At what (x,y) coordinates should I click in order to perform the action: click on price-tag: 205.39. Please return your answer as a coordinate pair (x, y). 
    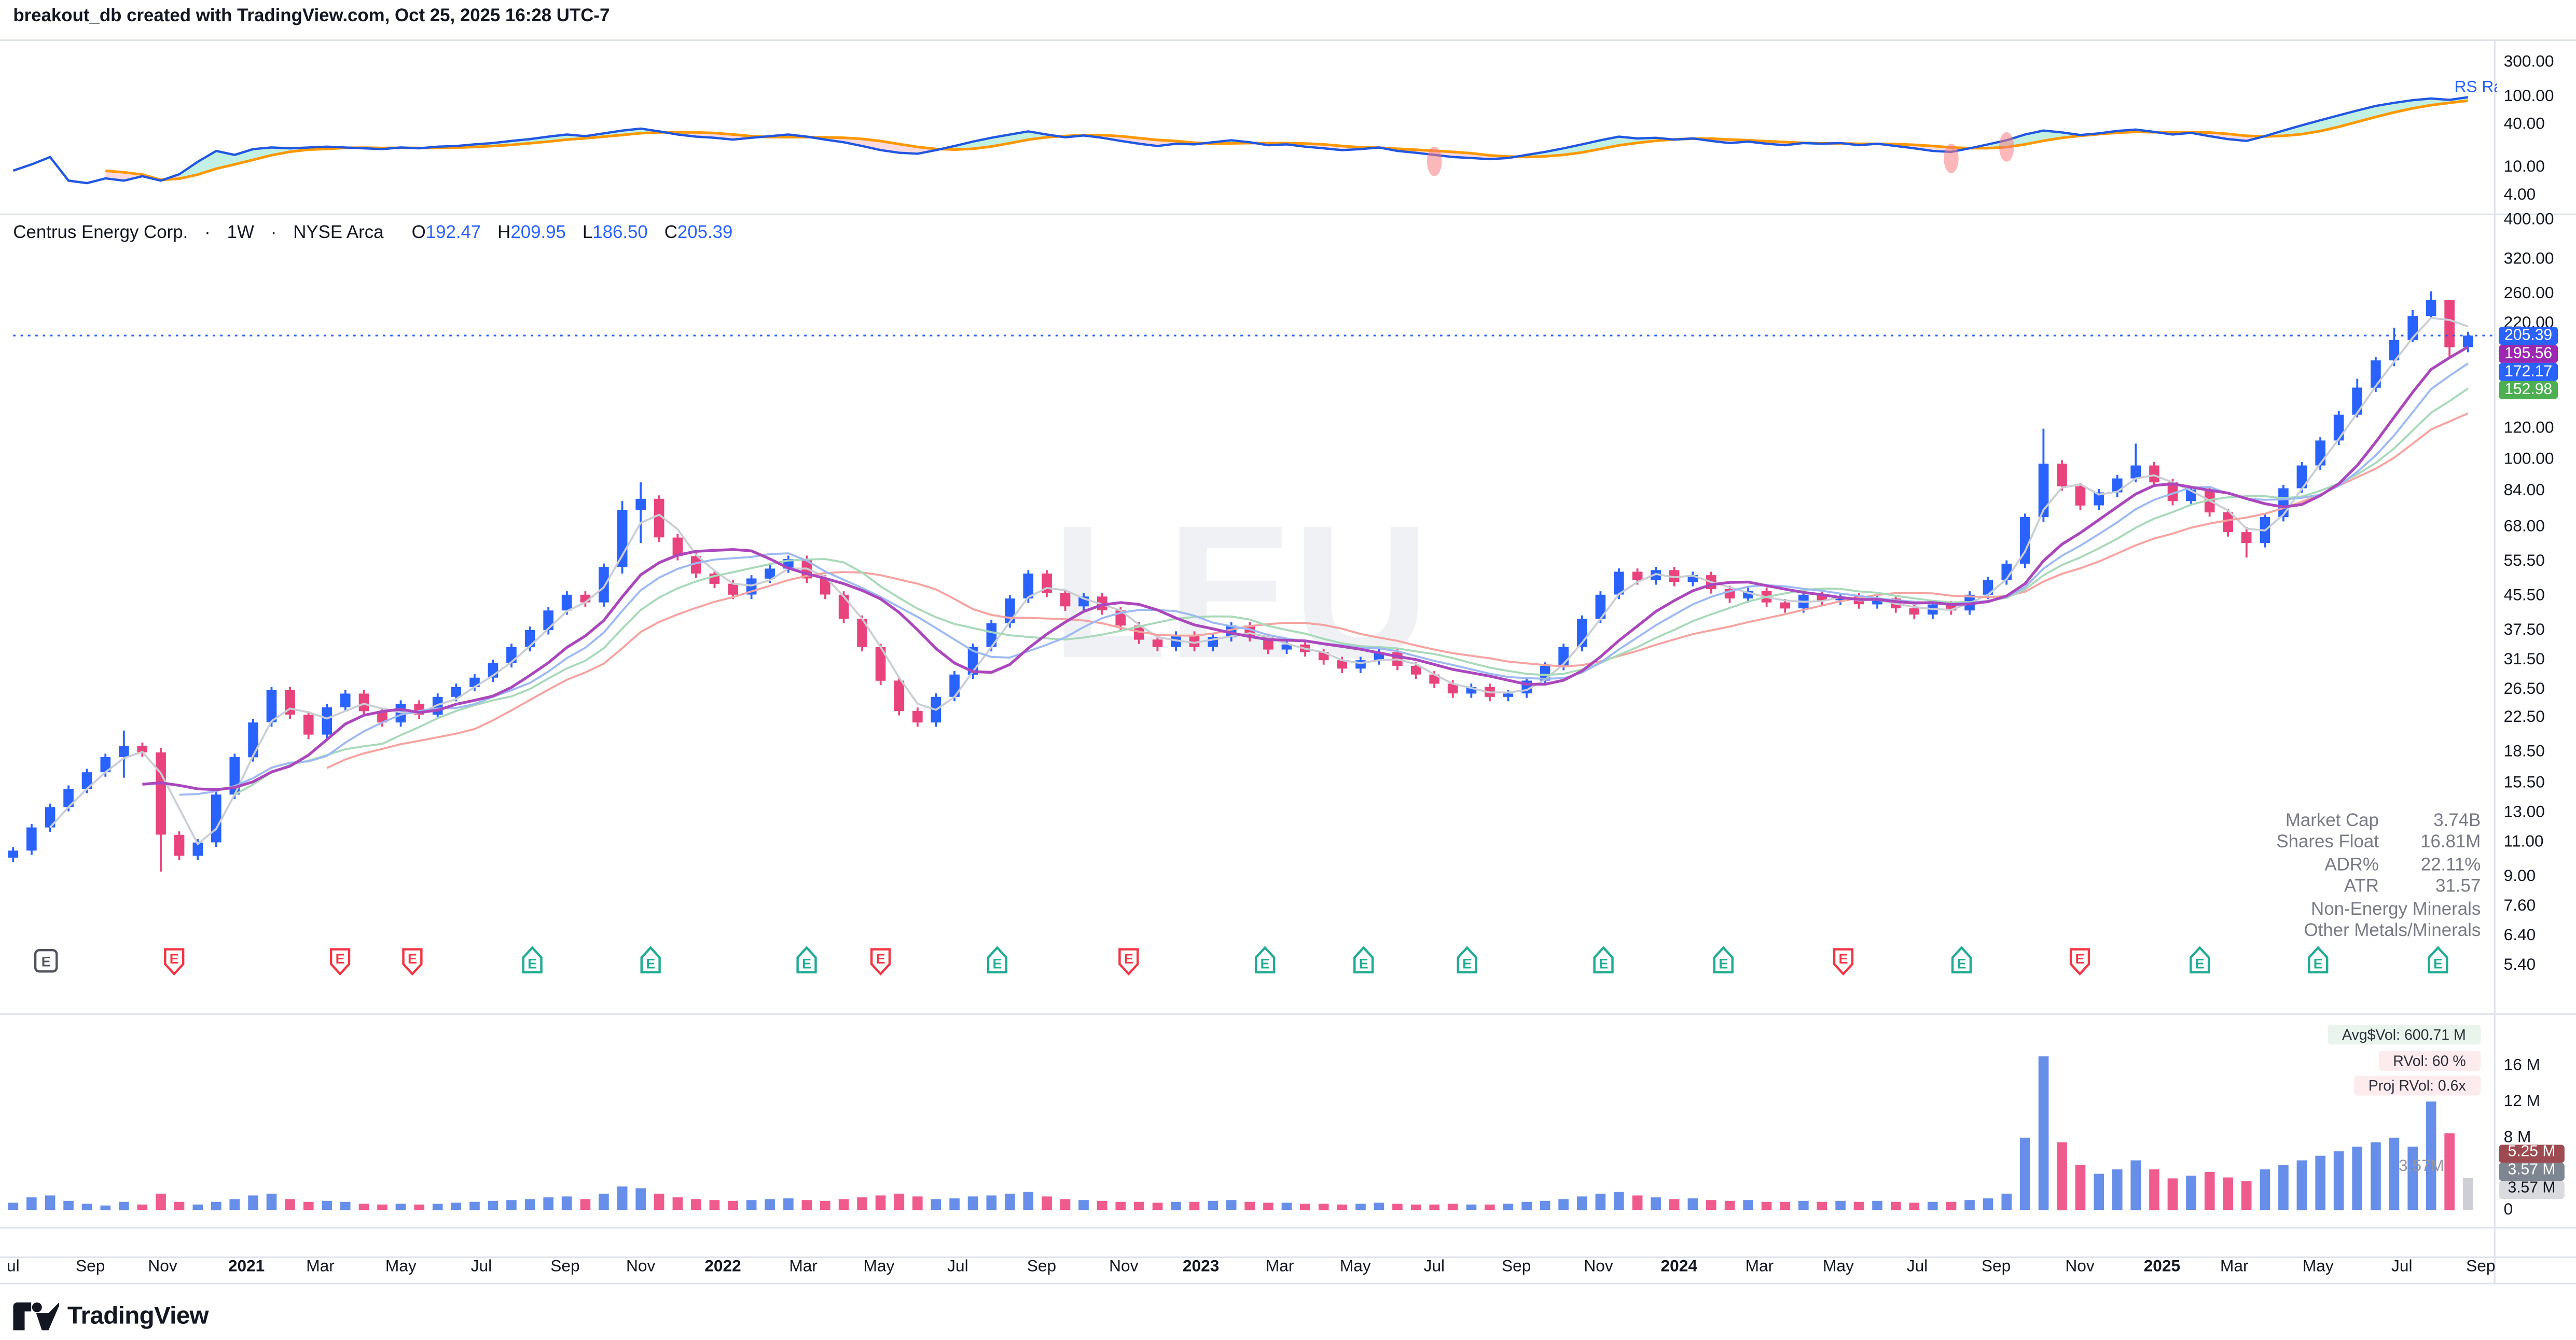
    Looking at the image, I should click on (2528, 335).